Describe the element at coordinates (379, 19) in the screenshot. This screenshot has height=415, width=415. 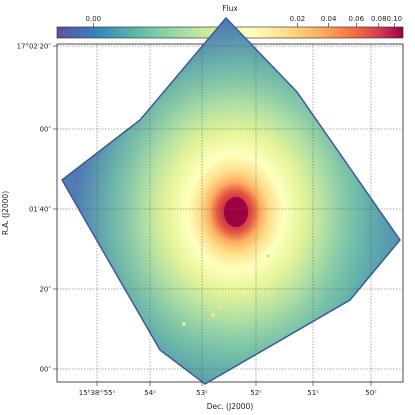
I see `colorbar-tick-label: 0.08` at that location.